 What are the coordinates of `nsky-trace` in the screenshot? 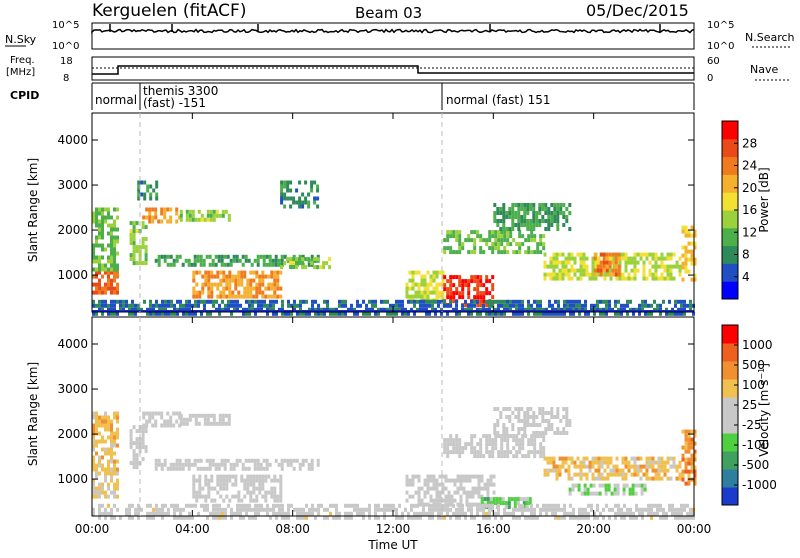 It's located at (393, 31).